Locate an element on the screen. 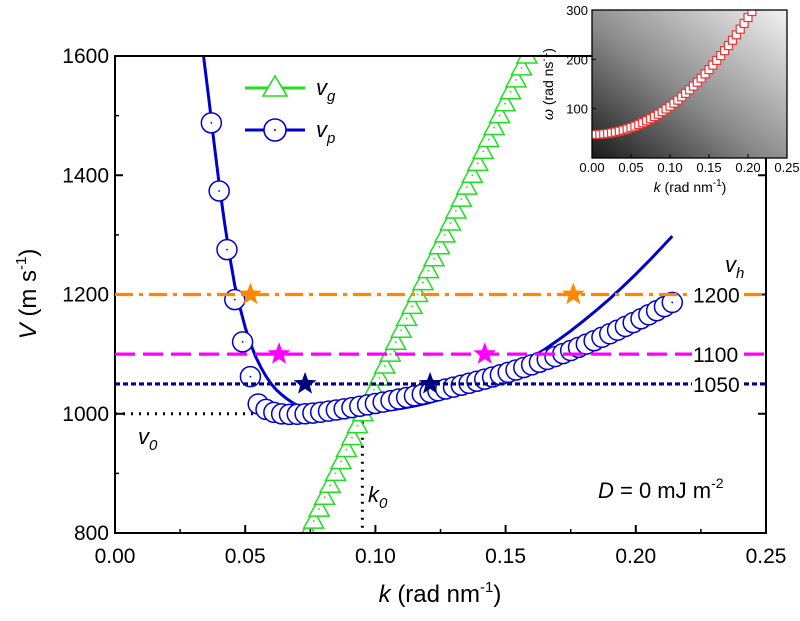 Image resolution: width=800 pixels, height=621 pixels. inset-axis-ticks: 0.00 0.05 0.10 0.15 0.20 0.25 100 200 300 is located at coordinates (682, 89).